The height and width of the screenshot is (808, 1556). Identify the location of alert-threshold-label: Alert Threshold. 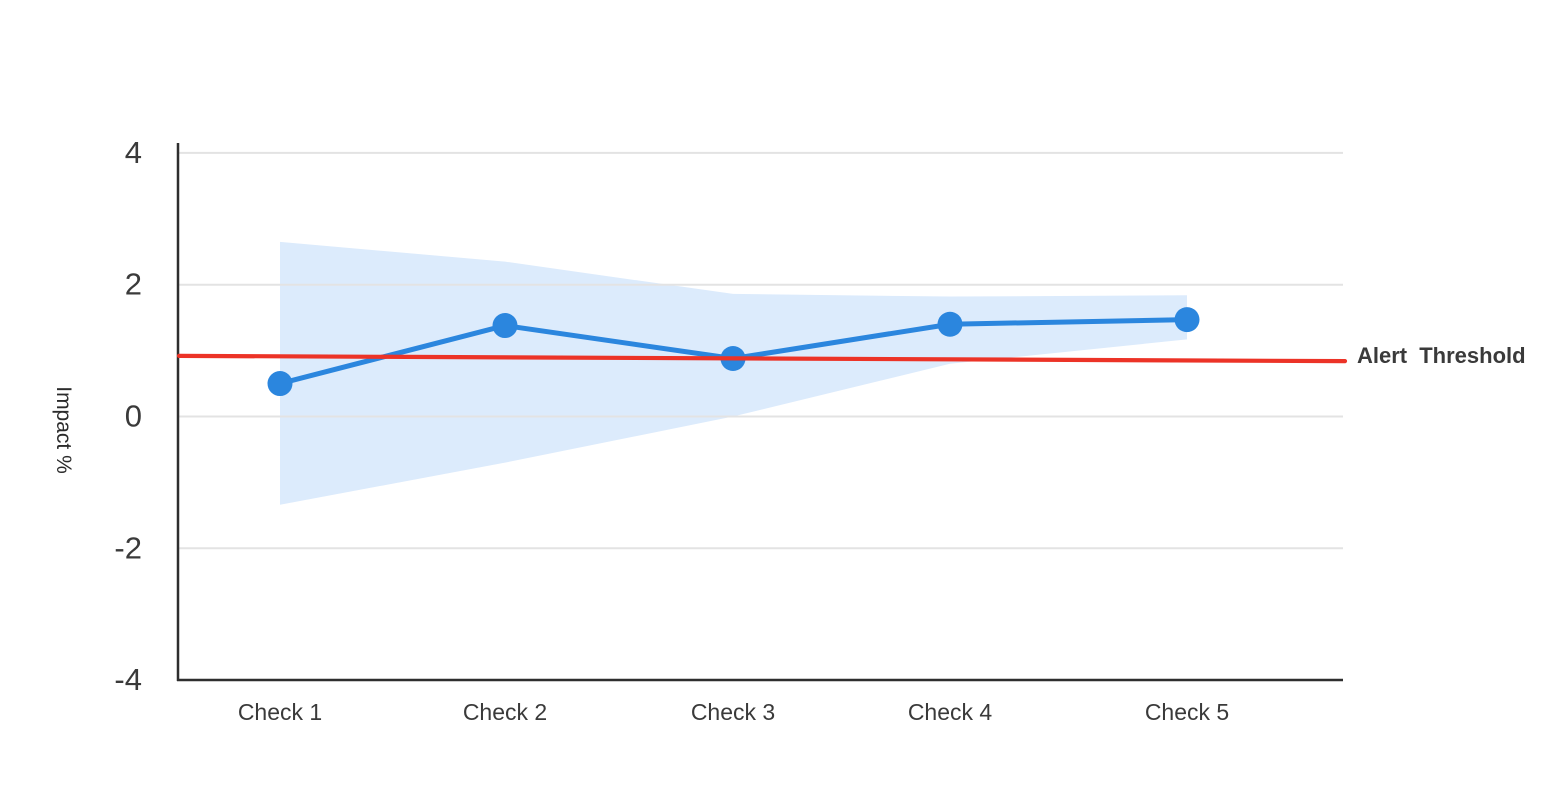
(1441, 355).